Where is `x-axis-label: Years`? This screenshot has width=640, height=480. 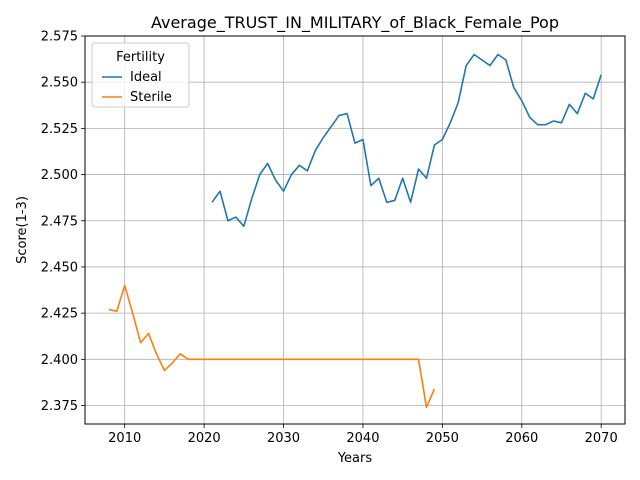 x-axis-label: Years is located at coordinates (355, 458).